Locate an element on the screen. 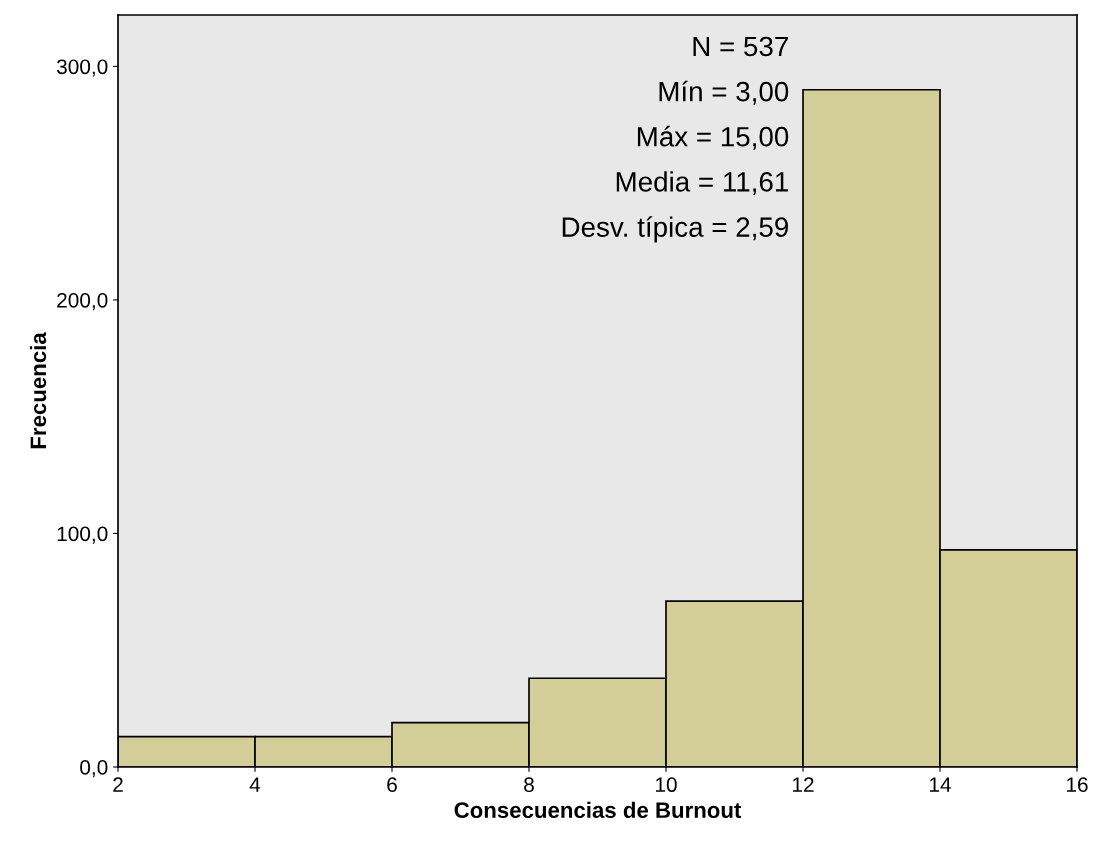 The height and width of the screenshot is (866, 1095). x-tick-label: 2 is located at coordinates (118, 784).